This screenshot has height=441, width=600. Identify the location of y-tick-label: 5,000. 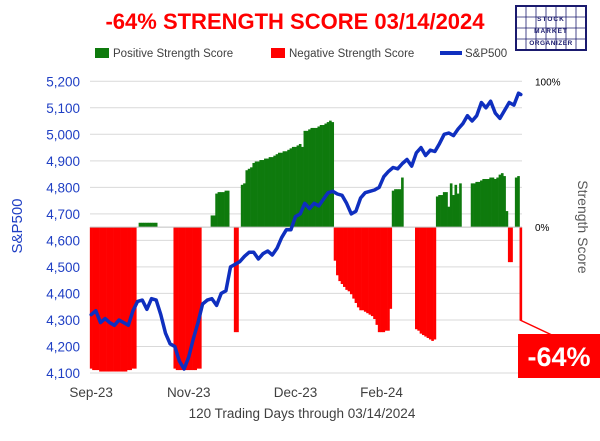
(63, 134).